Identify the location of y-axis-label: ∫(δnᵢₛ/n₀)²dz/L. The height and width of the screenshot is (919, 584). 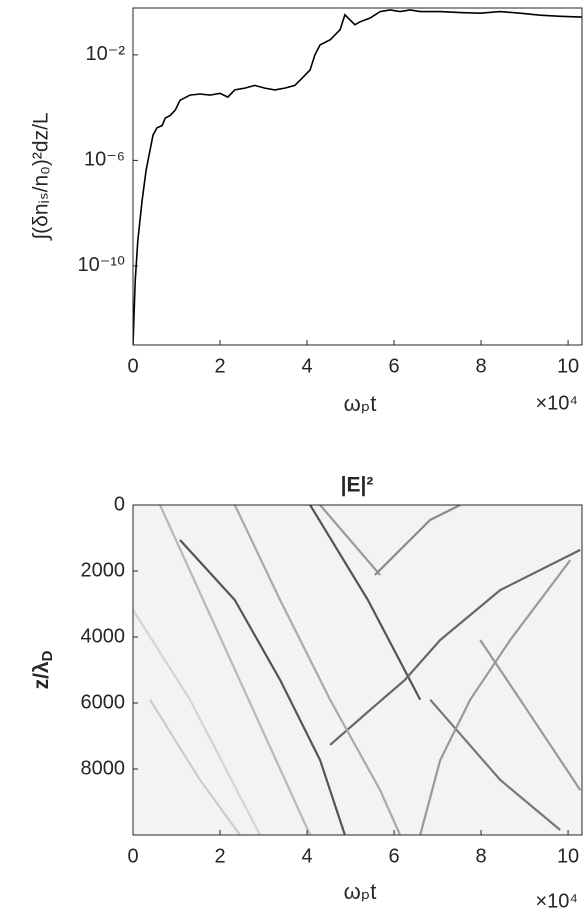
(41, 176).